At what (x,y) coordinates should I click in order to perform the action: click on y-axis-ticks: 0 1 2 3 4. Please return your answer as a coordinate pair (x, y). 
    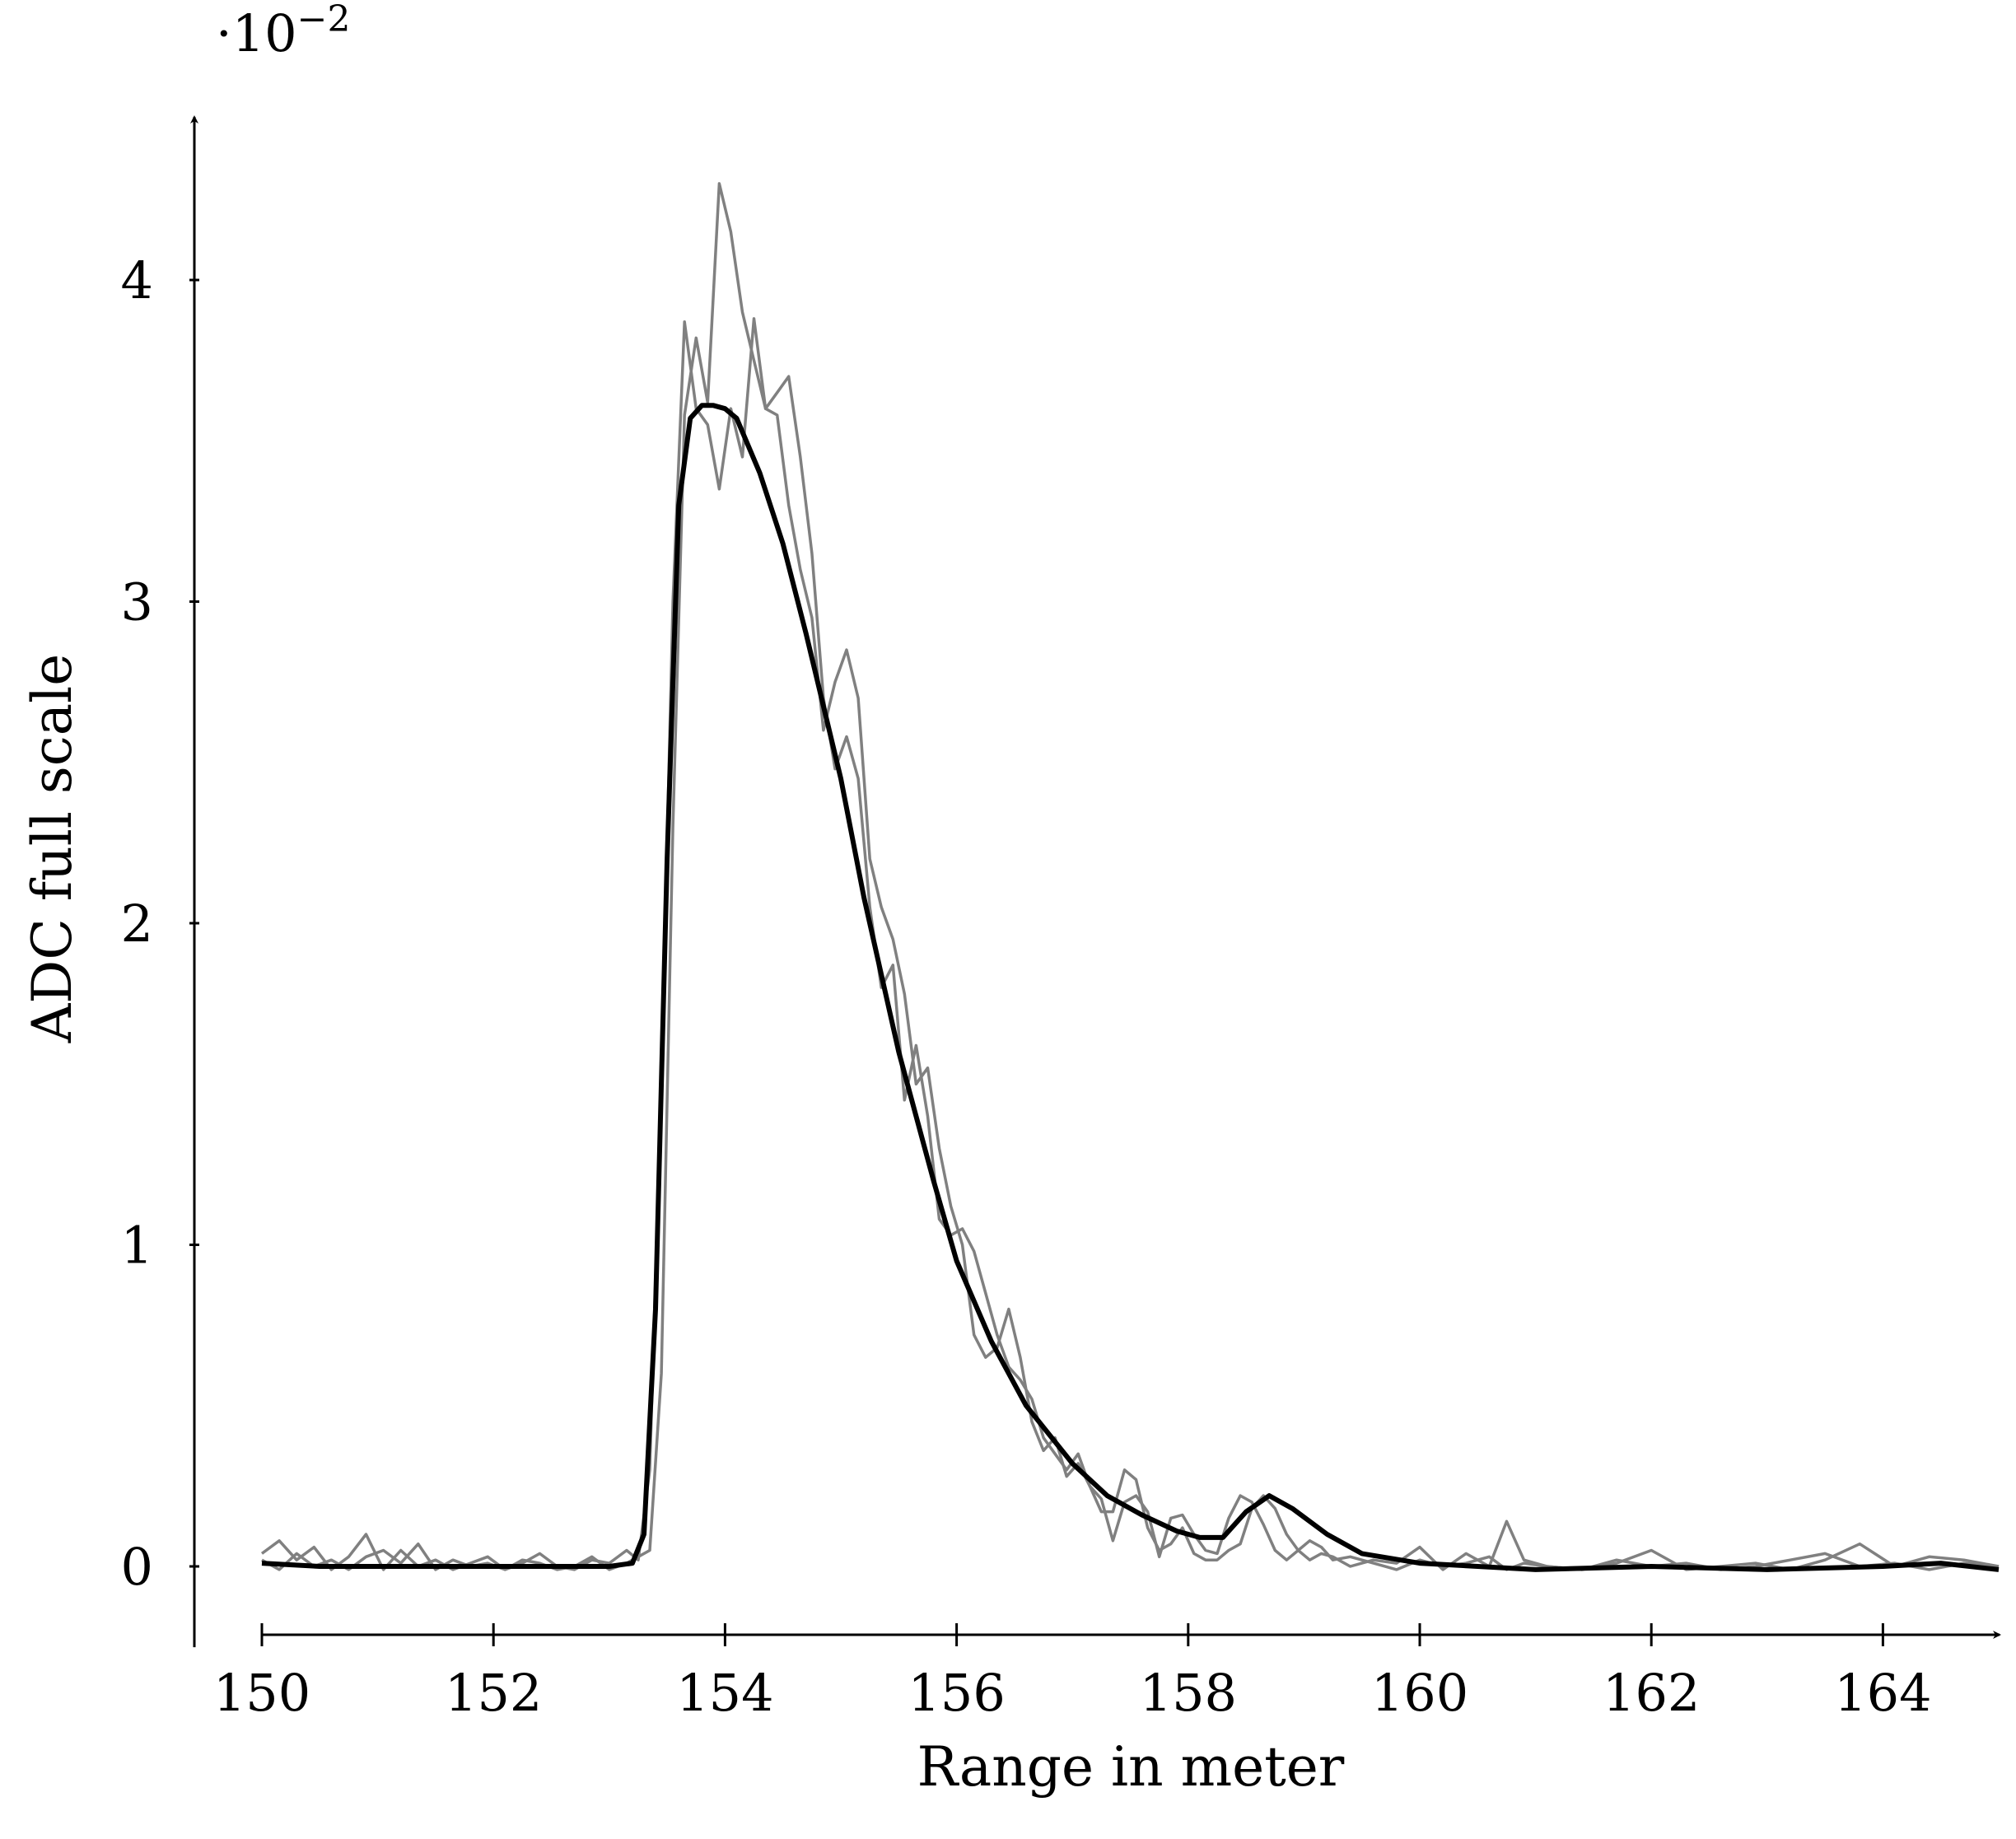
    Looking at the image, I should click on (160, 923).